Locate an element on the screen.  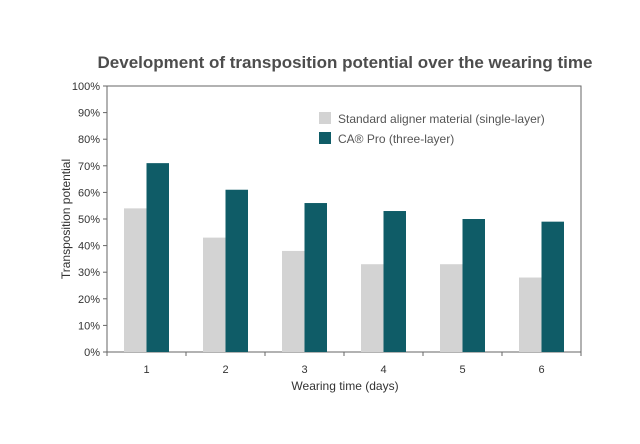
y-axis-ticks: 0% 10% 20% 30% 40% 50% 60% 70% 80% 90% 100% is located at coordinates (89, 220).